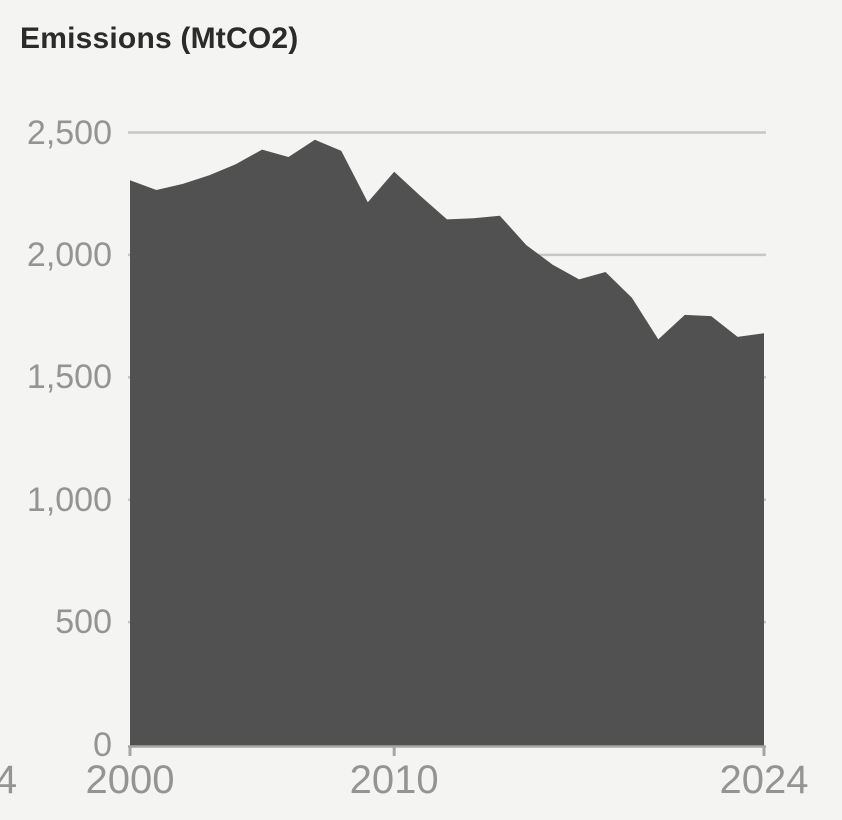 The width and height of the screenshot is (842, 820). Describe the element at coordinates (764, 780) in the screenshot. I see `x-tick-label: 2024` at that location.